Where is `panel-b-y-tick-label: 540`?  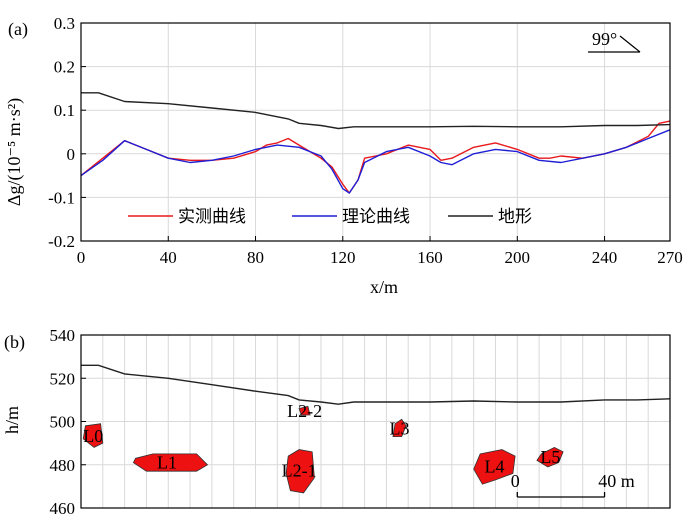 panel-b-y-tick-label: 540 is located at coordinates (63, 335).